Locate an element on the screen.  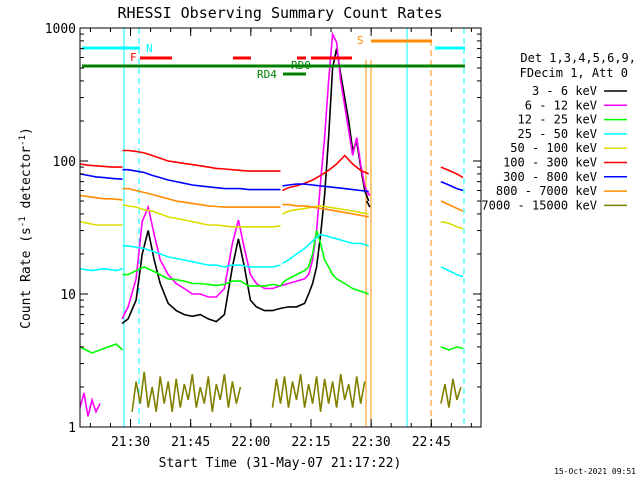
x-tick-label-1: 21:45 is located at coordinates (190, 442).